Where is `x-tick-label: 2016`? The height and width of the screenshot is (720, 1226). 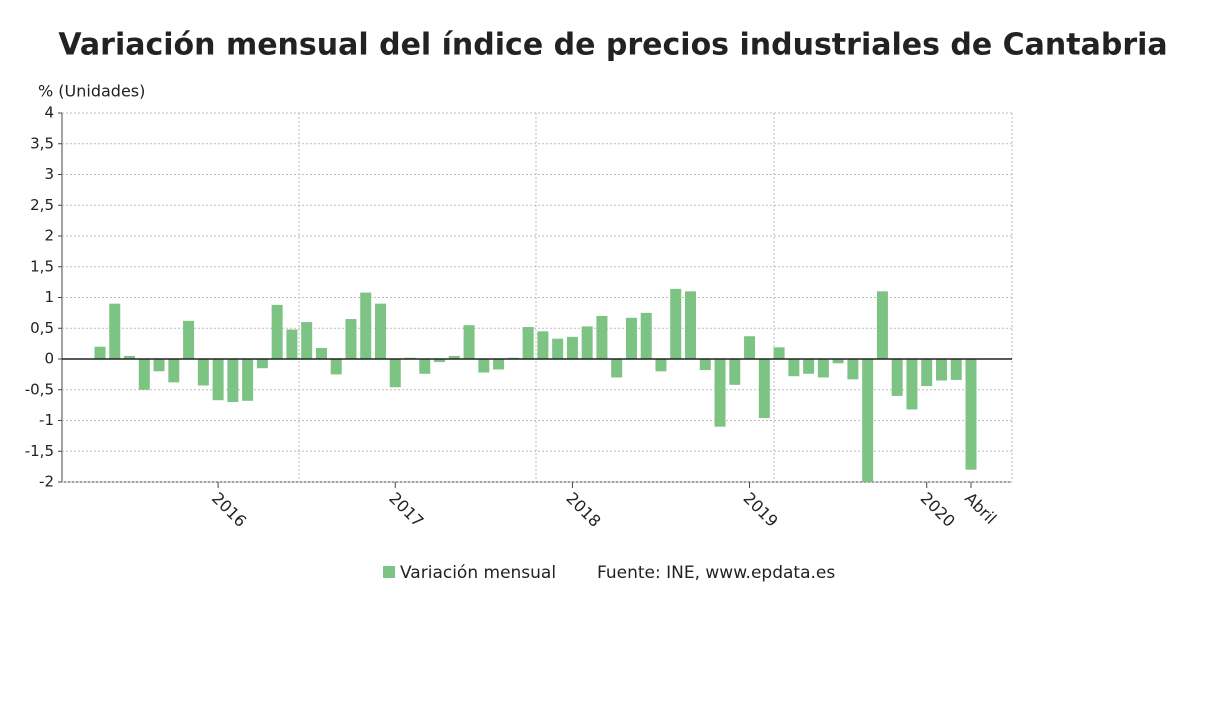
x-tick-label: 2016 is located at coordinates (229, 510).